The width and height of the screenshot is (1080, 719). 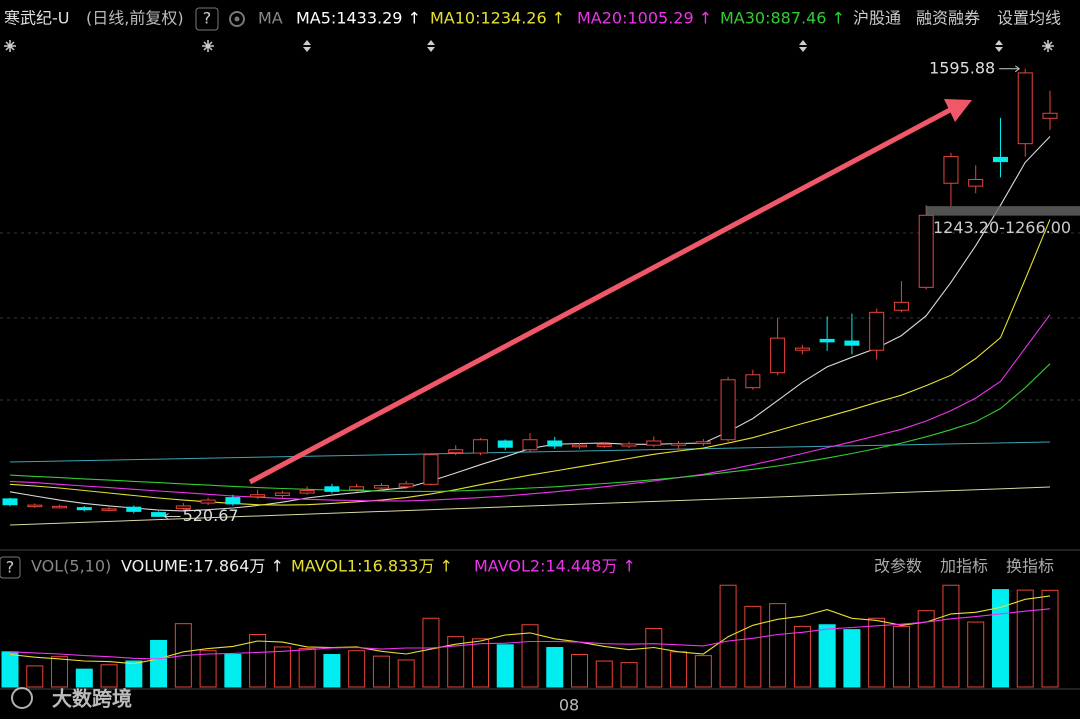 I want to click on link: 沪股通, so click(x=877, y=18).